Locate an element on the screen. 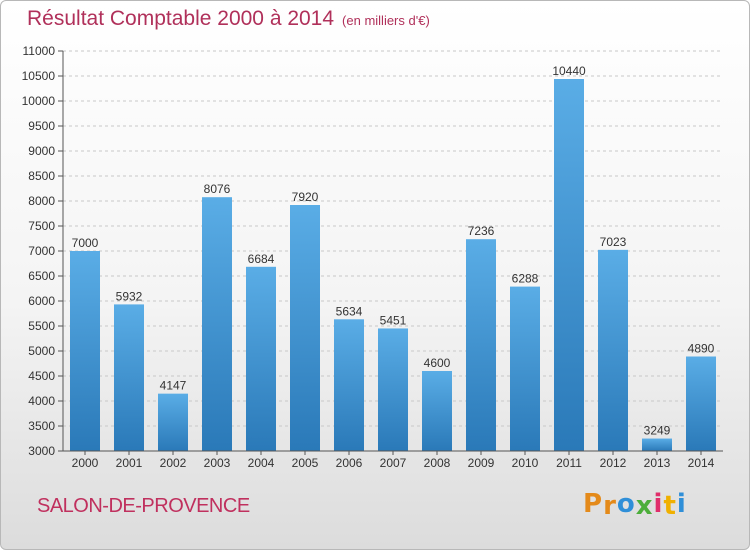 This screenshot has height=550, width=750. x-tick-label: 2012 is located at coordinates (613, 463).